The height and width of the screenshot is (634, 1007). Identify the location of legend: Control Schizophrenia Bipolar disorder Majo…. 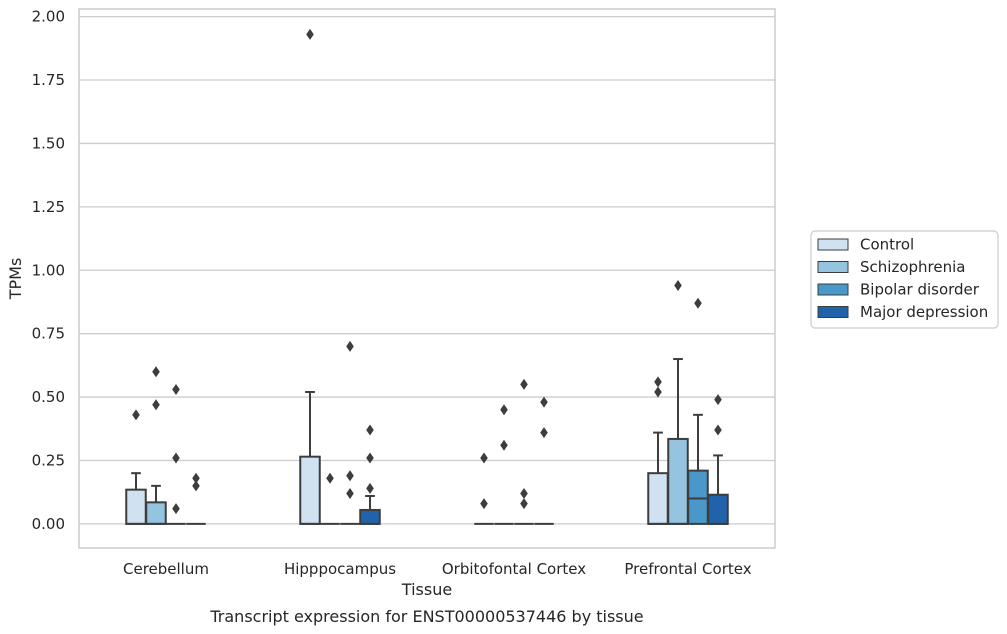
(904, 279).